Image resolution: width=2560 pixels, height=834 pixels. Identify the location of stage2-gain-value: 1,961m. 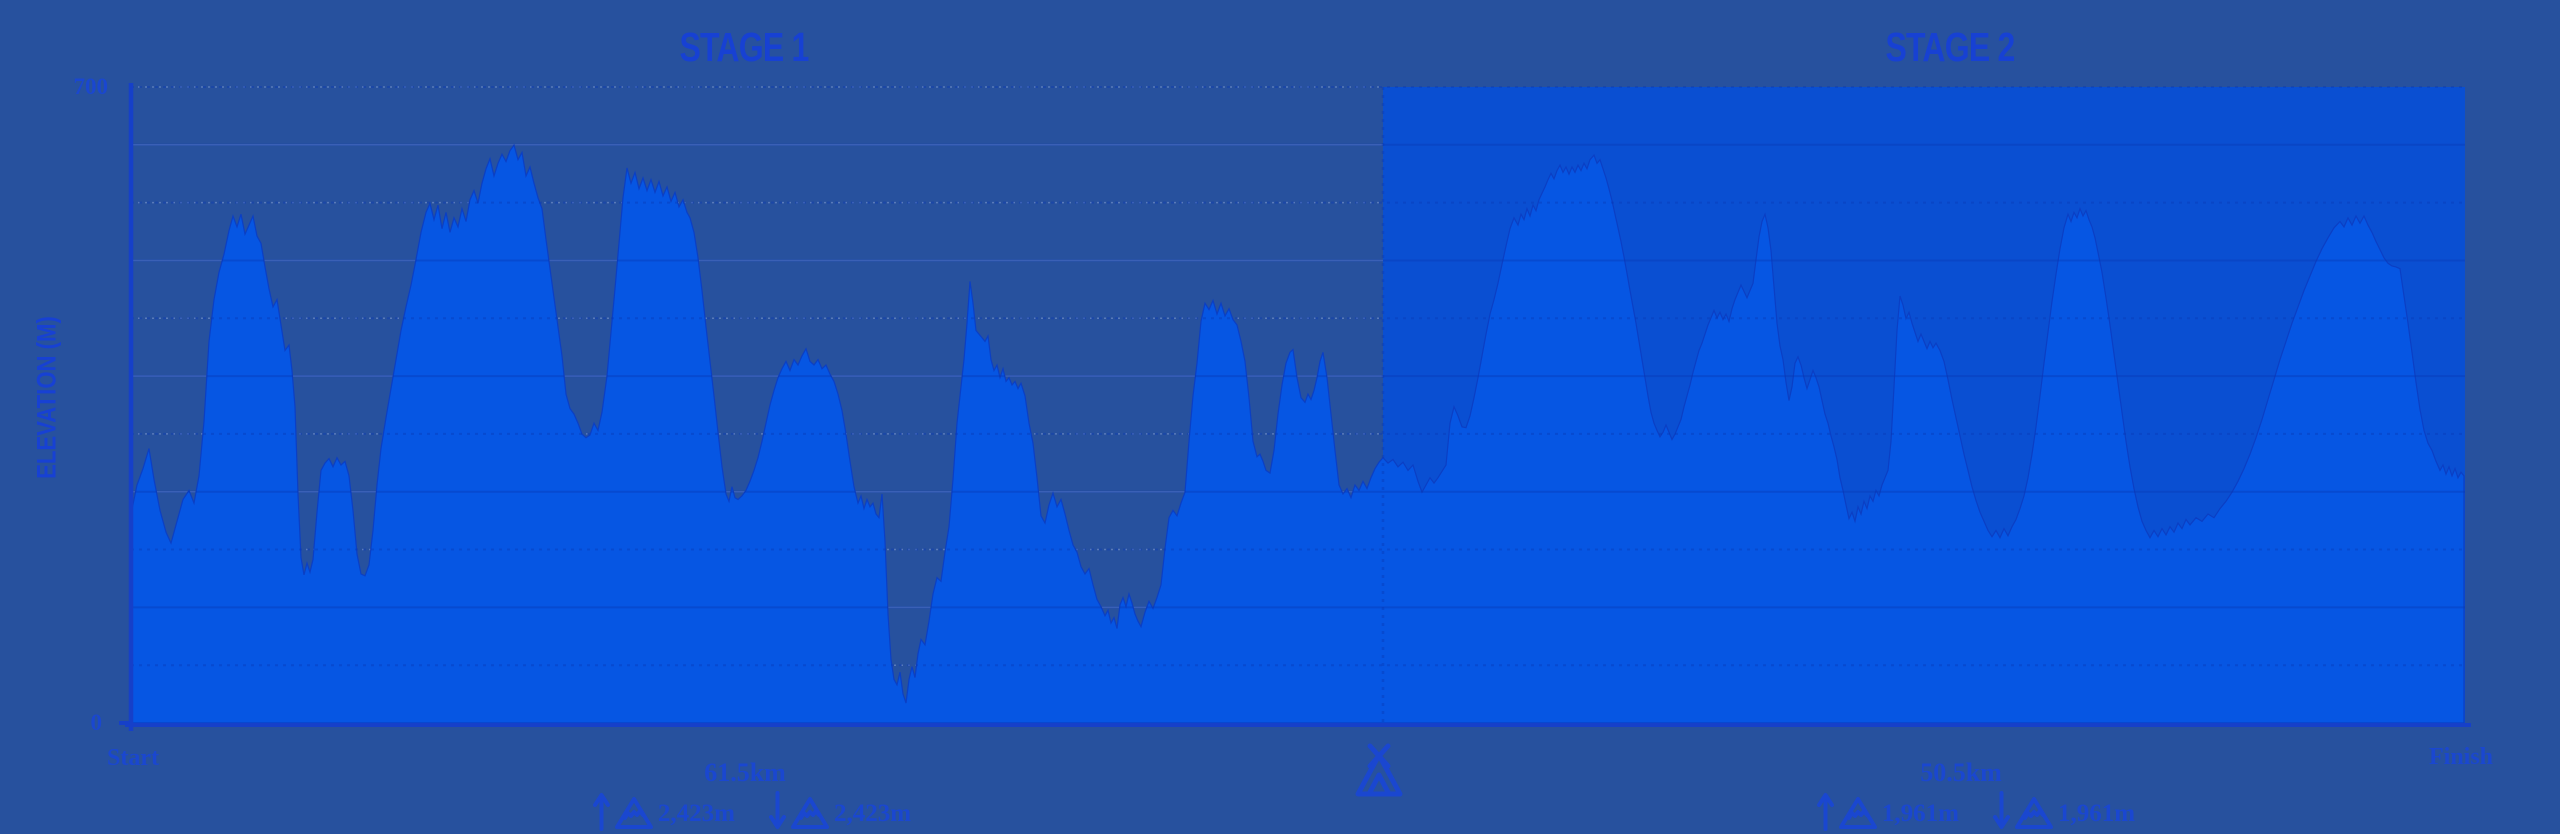
(1920, 813).